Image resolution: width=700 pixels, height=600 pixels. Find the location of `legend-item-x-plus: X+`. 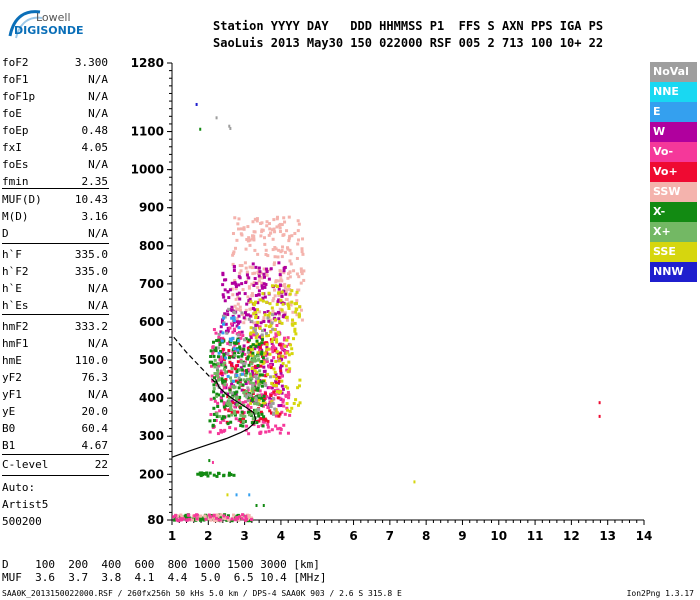

legend-item-x-plus: X+ is located at coordinates (673, 232).